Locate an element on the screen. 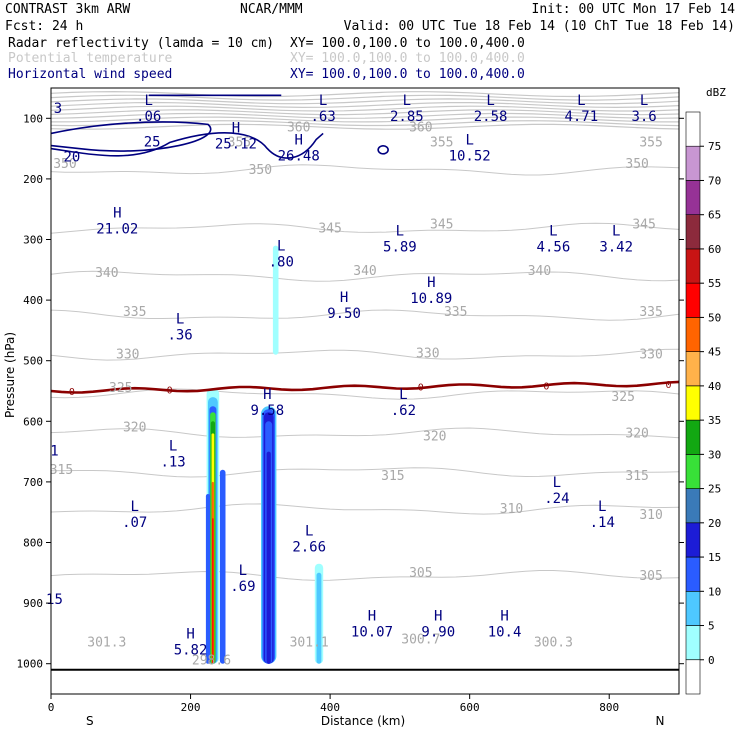 This screenshot has height=740, width=740. wind-extremum-value: 2.85 is located at coordinates (407, 117).